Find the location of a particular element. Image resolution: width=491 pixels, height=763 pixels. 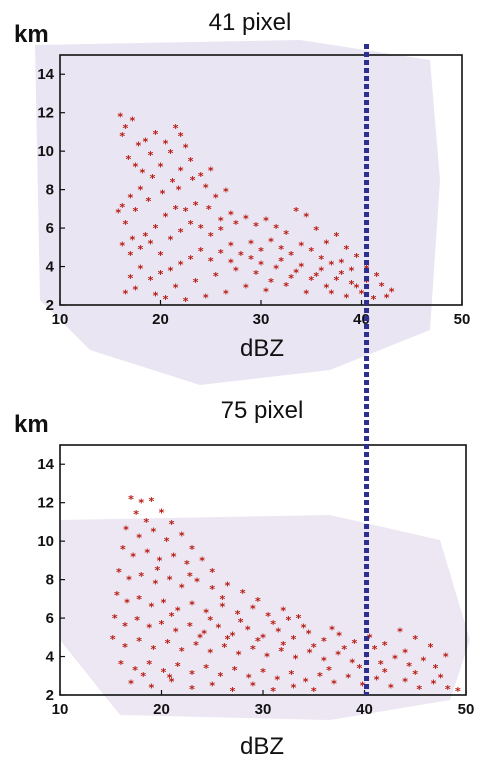

y-tick-label: 12 is located at coordinates (45, 503).